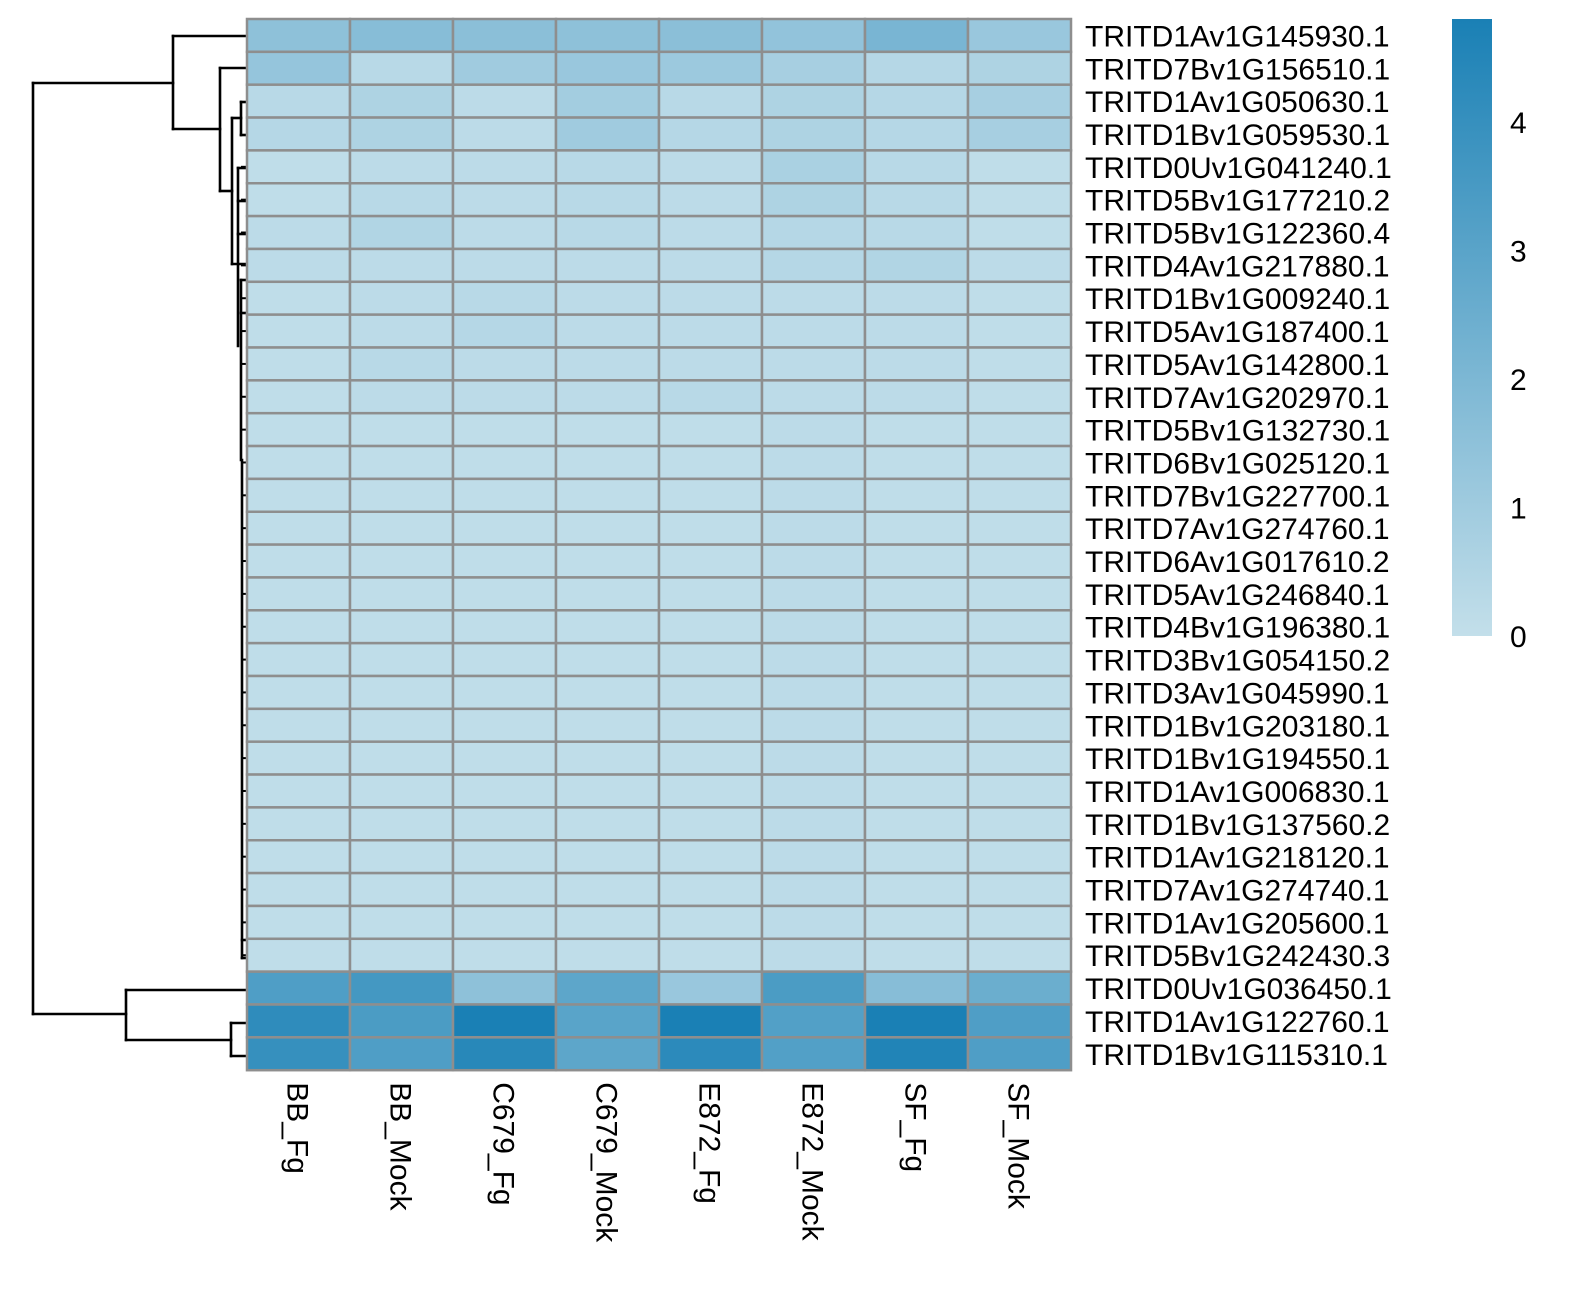 This screenshot has height=1307, width=1588. What do you see at coordinates (812, 1161) in the screenshot?
I see `column-label: E872_Mock` at bounding box center [812, 1161].